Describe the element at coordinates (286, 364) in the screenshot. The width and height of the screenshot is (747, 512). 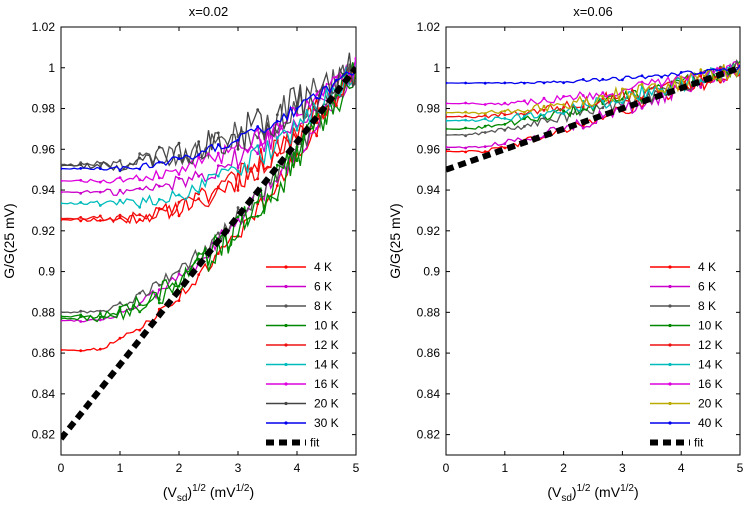
I see `legend-marker-14-k` at that location.